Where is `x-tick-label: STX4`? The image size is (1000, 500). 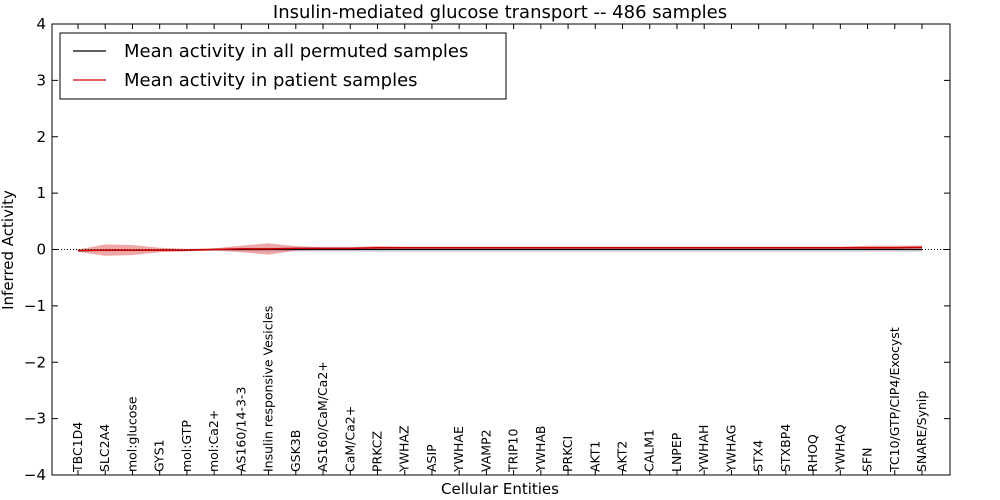
x-tick-label: STX4 is located at coordinates (758, 456).